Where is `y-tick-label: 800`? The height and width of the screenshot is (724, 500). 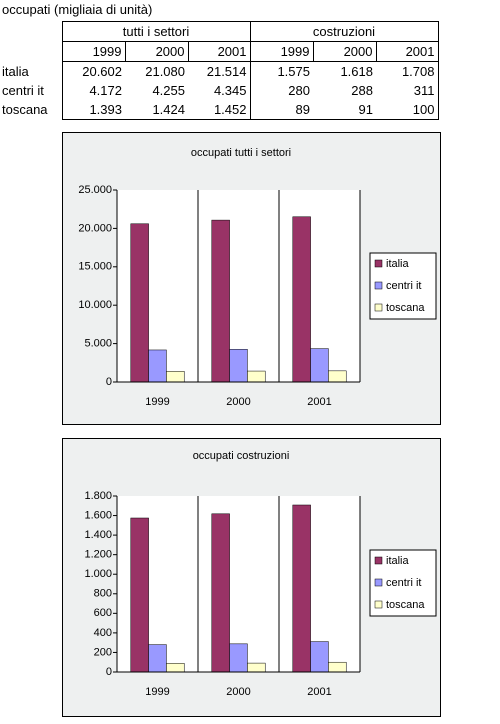
y-tick-label: 800 is located at coordinates (103, 594).